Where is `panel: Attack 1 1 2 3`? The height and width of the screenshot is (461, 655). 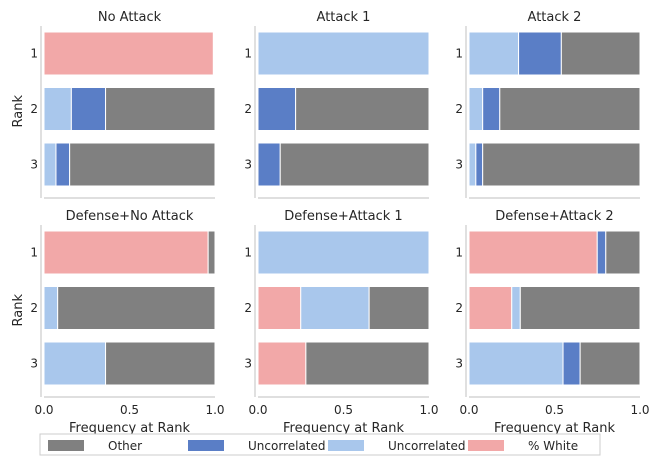
panel: Attack 1 1 2 3 is located at coordinates (337, 104).